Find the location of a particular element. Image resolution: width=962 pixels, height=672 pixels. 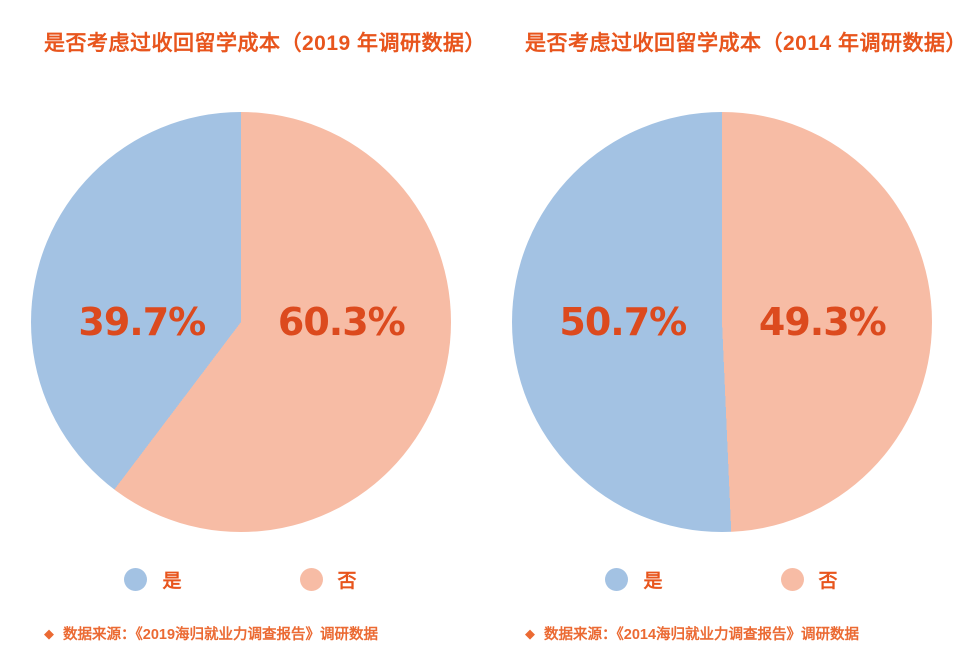

chart-title: 是否考虑过收回留学成本（2019 年调研数据） is located at coordinates (265, 43).